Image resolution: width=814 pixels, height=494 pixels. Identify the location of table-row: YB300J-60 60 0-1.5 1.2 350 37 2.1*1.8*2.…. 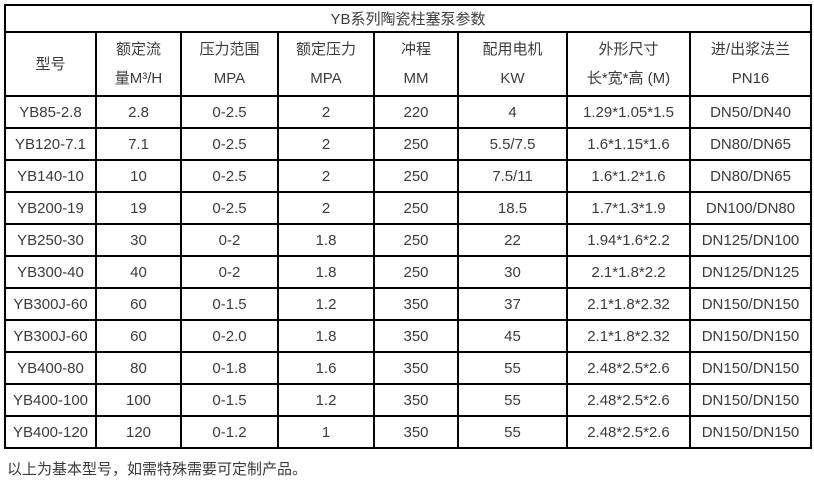
(408, 304).